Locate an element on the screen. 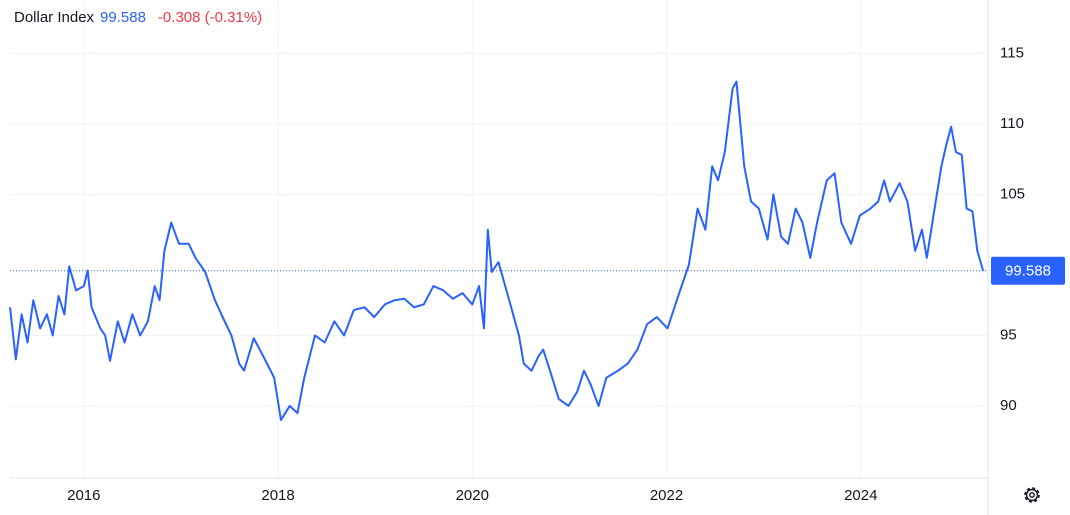  symbol-name: Dollar Index is located at coordinates (54, 17).